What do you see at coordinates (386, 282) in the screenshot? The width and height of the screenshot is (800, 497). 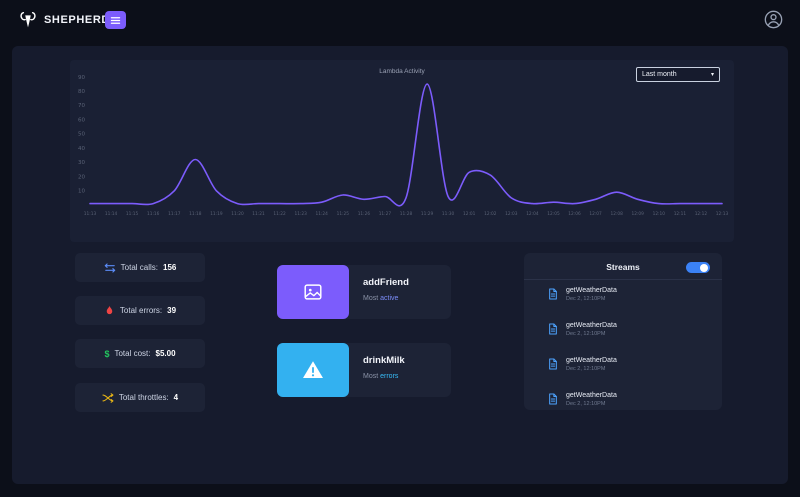 I see `highlight-title: addFriend` at bounding box center [386, 282].